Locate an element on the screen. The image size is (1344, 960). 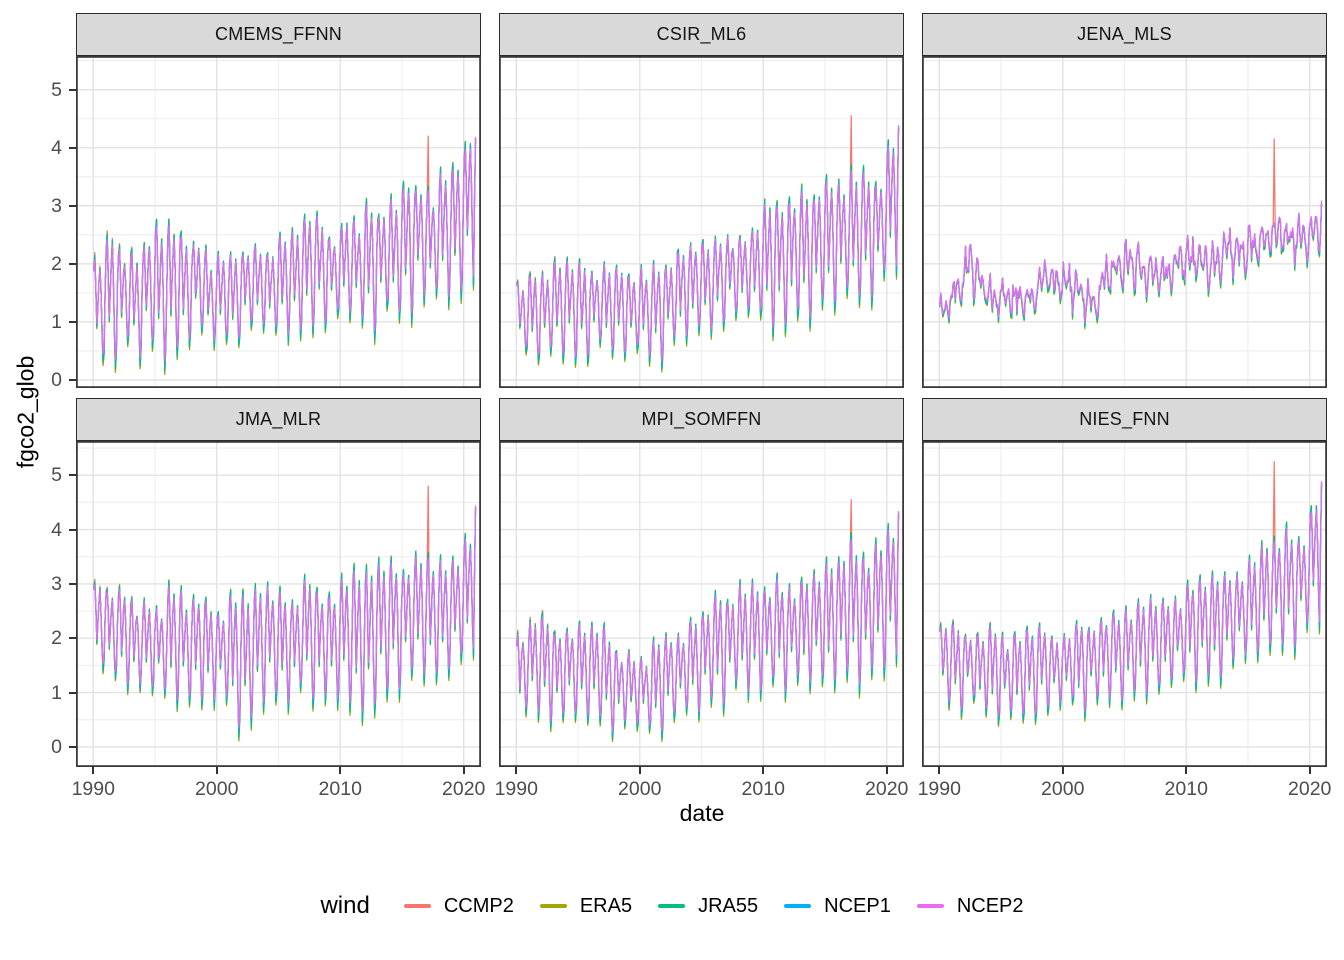
facet-panel-CSIR_ML6 is located at coordinates (701, 222).